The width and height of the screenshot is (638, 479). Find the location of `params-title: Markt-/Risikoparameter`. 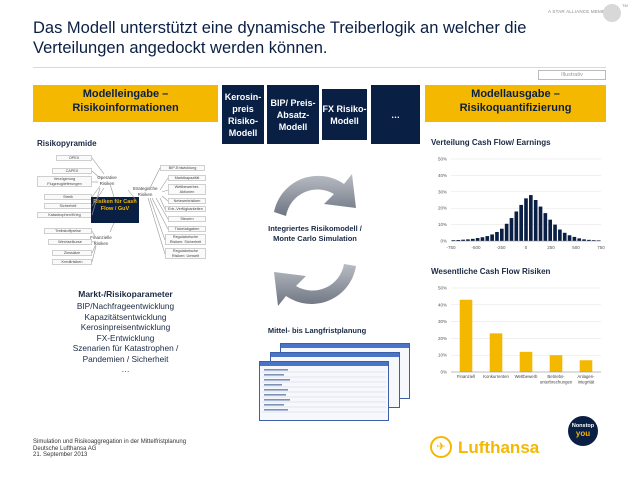

params-title: Markt-/Risikoparameter is located at coordinates (125, 294).